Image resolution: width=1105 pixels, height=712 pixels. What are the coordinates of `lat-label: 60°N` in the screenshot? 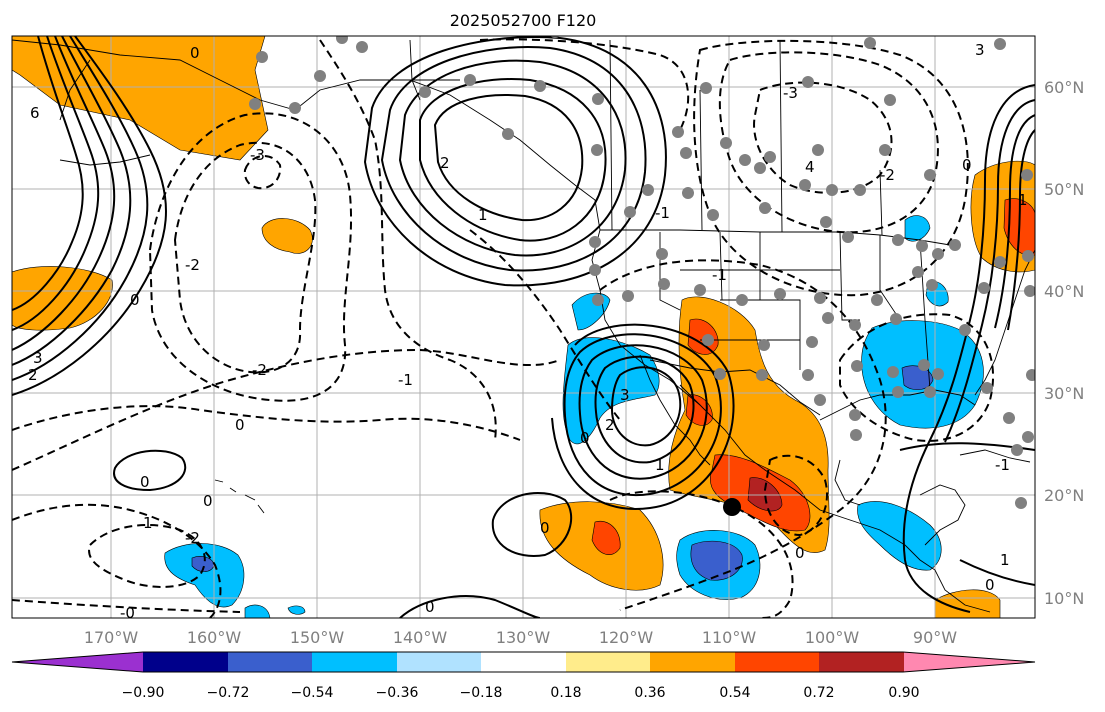 It's located at (1064, 87).